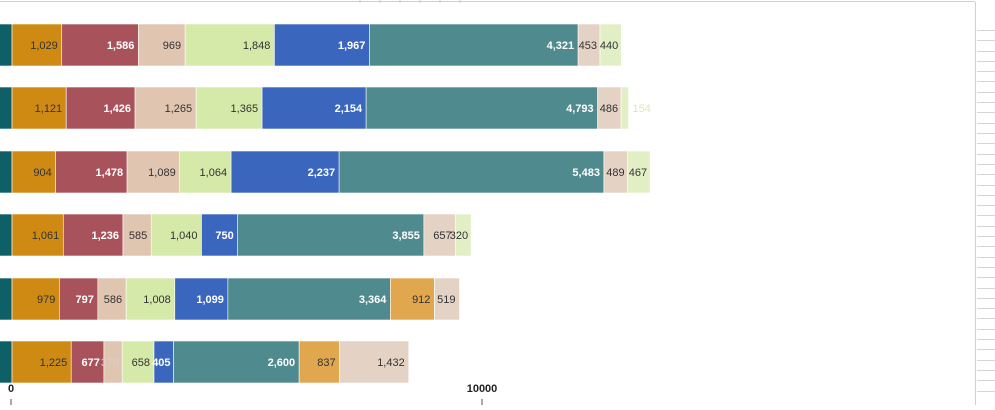 The height and width of the screenshot is (410, 995). Describe the element at coordinates (54, 363) in the screenshot. I see `bar-value-label: 1,225` at that location.